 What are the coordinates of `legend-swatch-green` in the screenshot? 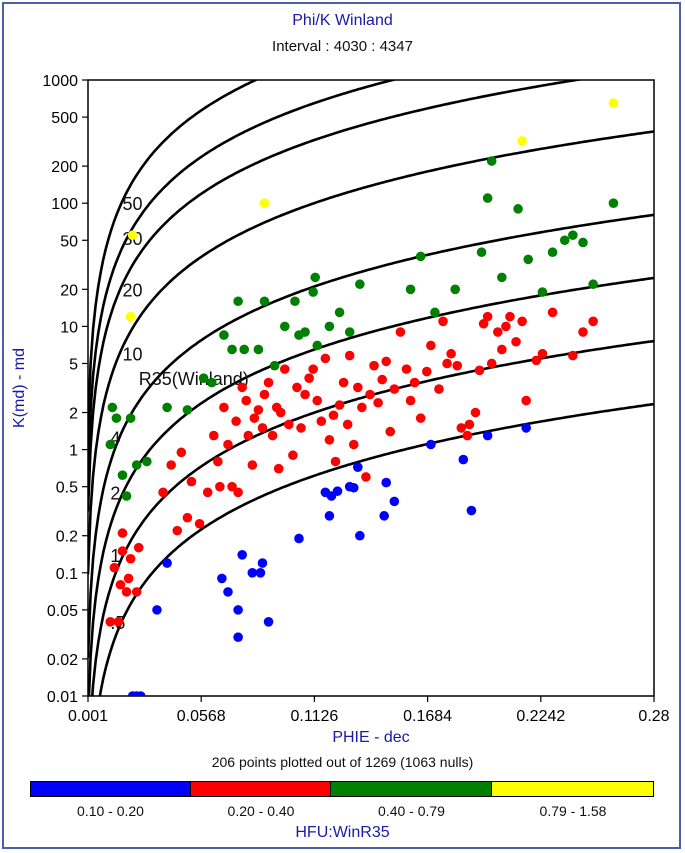 It's located at (411, 789).